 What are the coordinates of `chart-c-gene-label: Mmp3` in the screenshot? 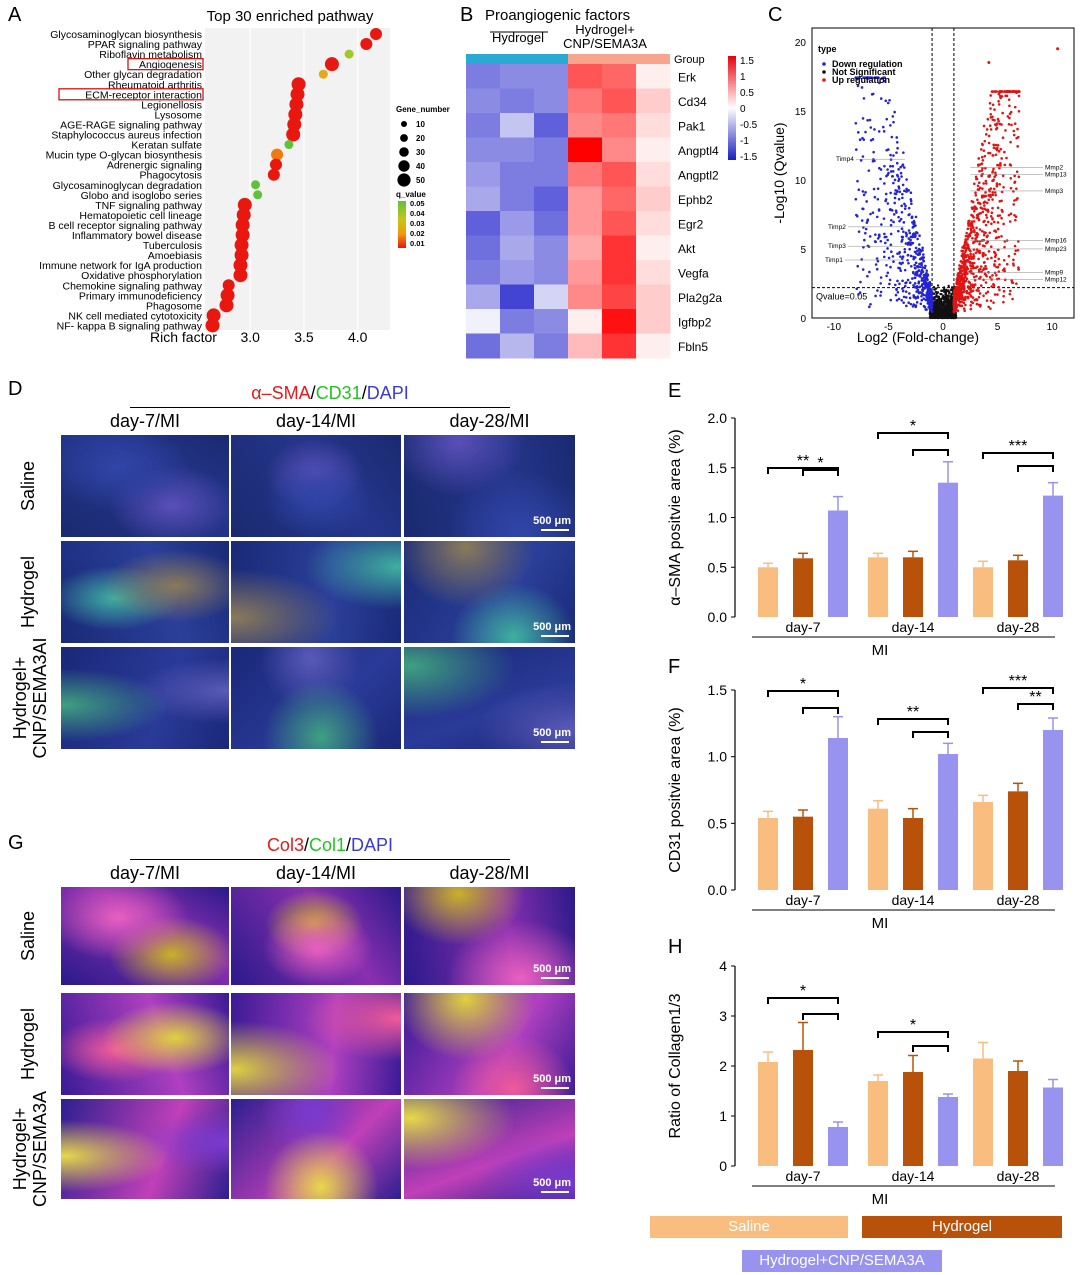 It's located at (1054, 191).